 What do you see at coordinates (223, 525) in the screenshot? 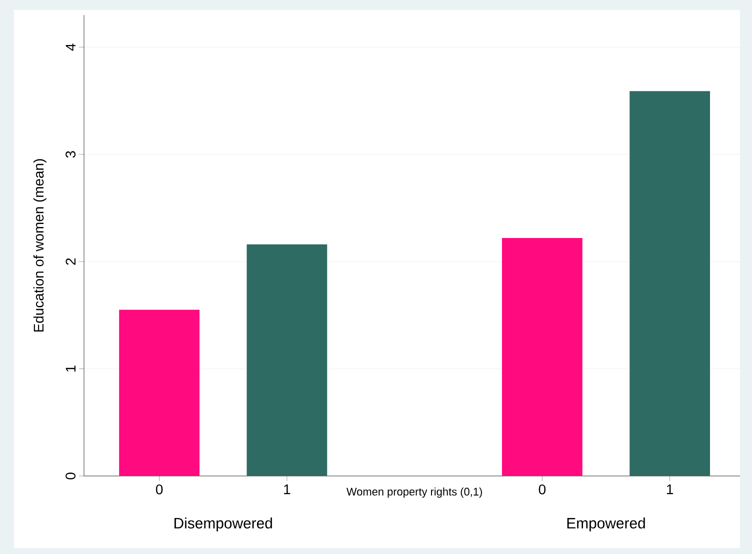
I see `text: Disempowered` at bounding box center [223, 525].